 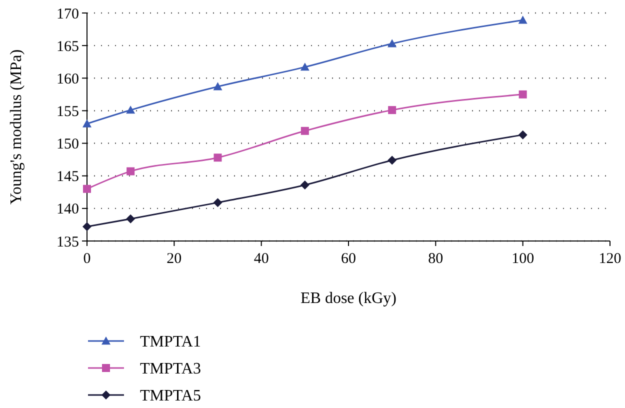 I want to click on y-axis-title: Young's modulus (MPa), so click(x=16, y=127).